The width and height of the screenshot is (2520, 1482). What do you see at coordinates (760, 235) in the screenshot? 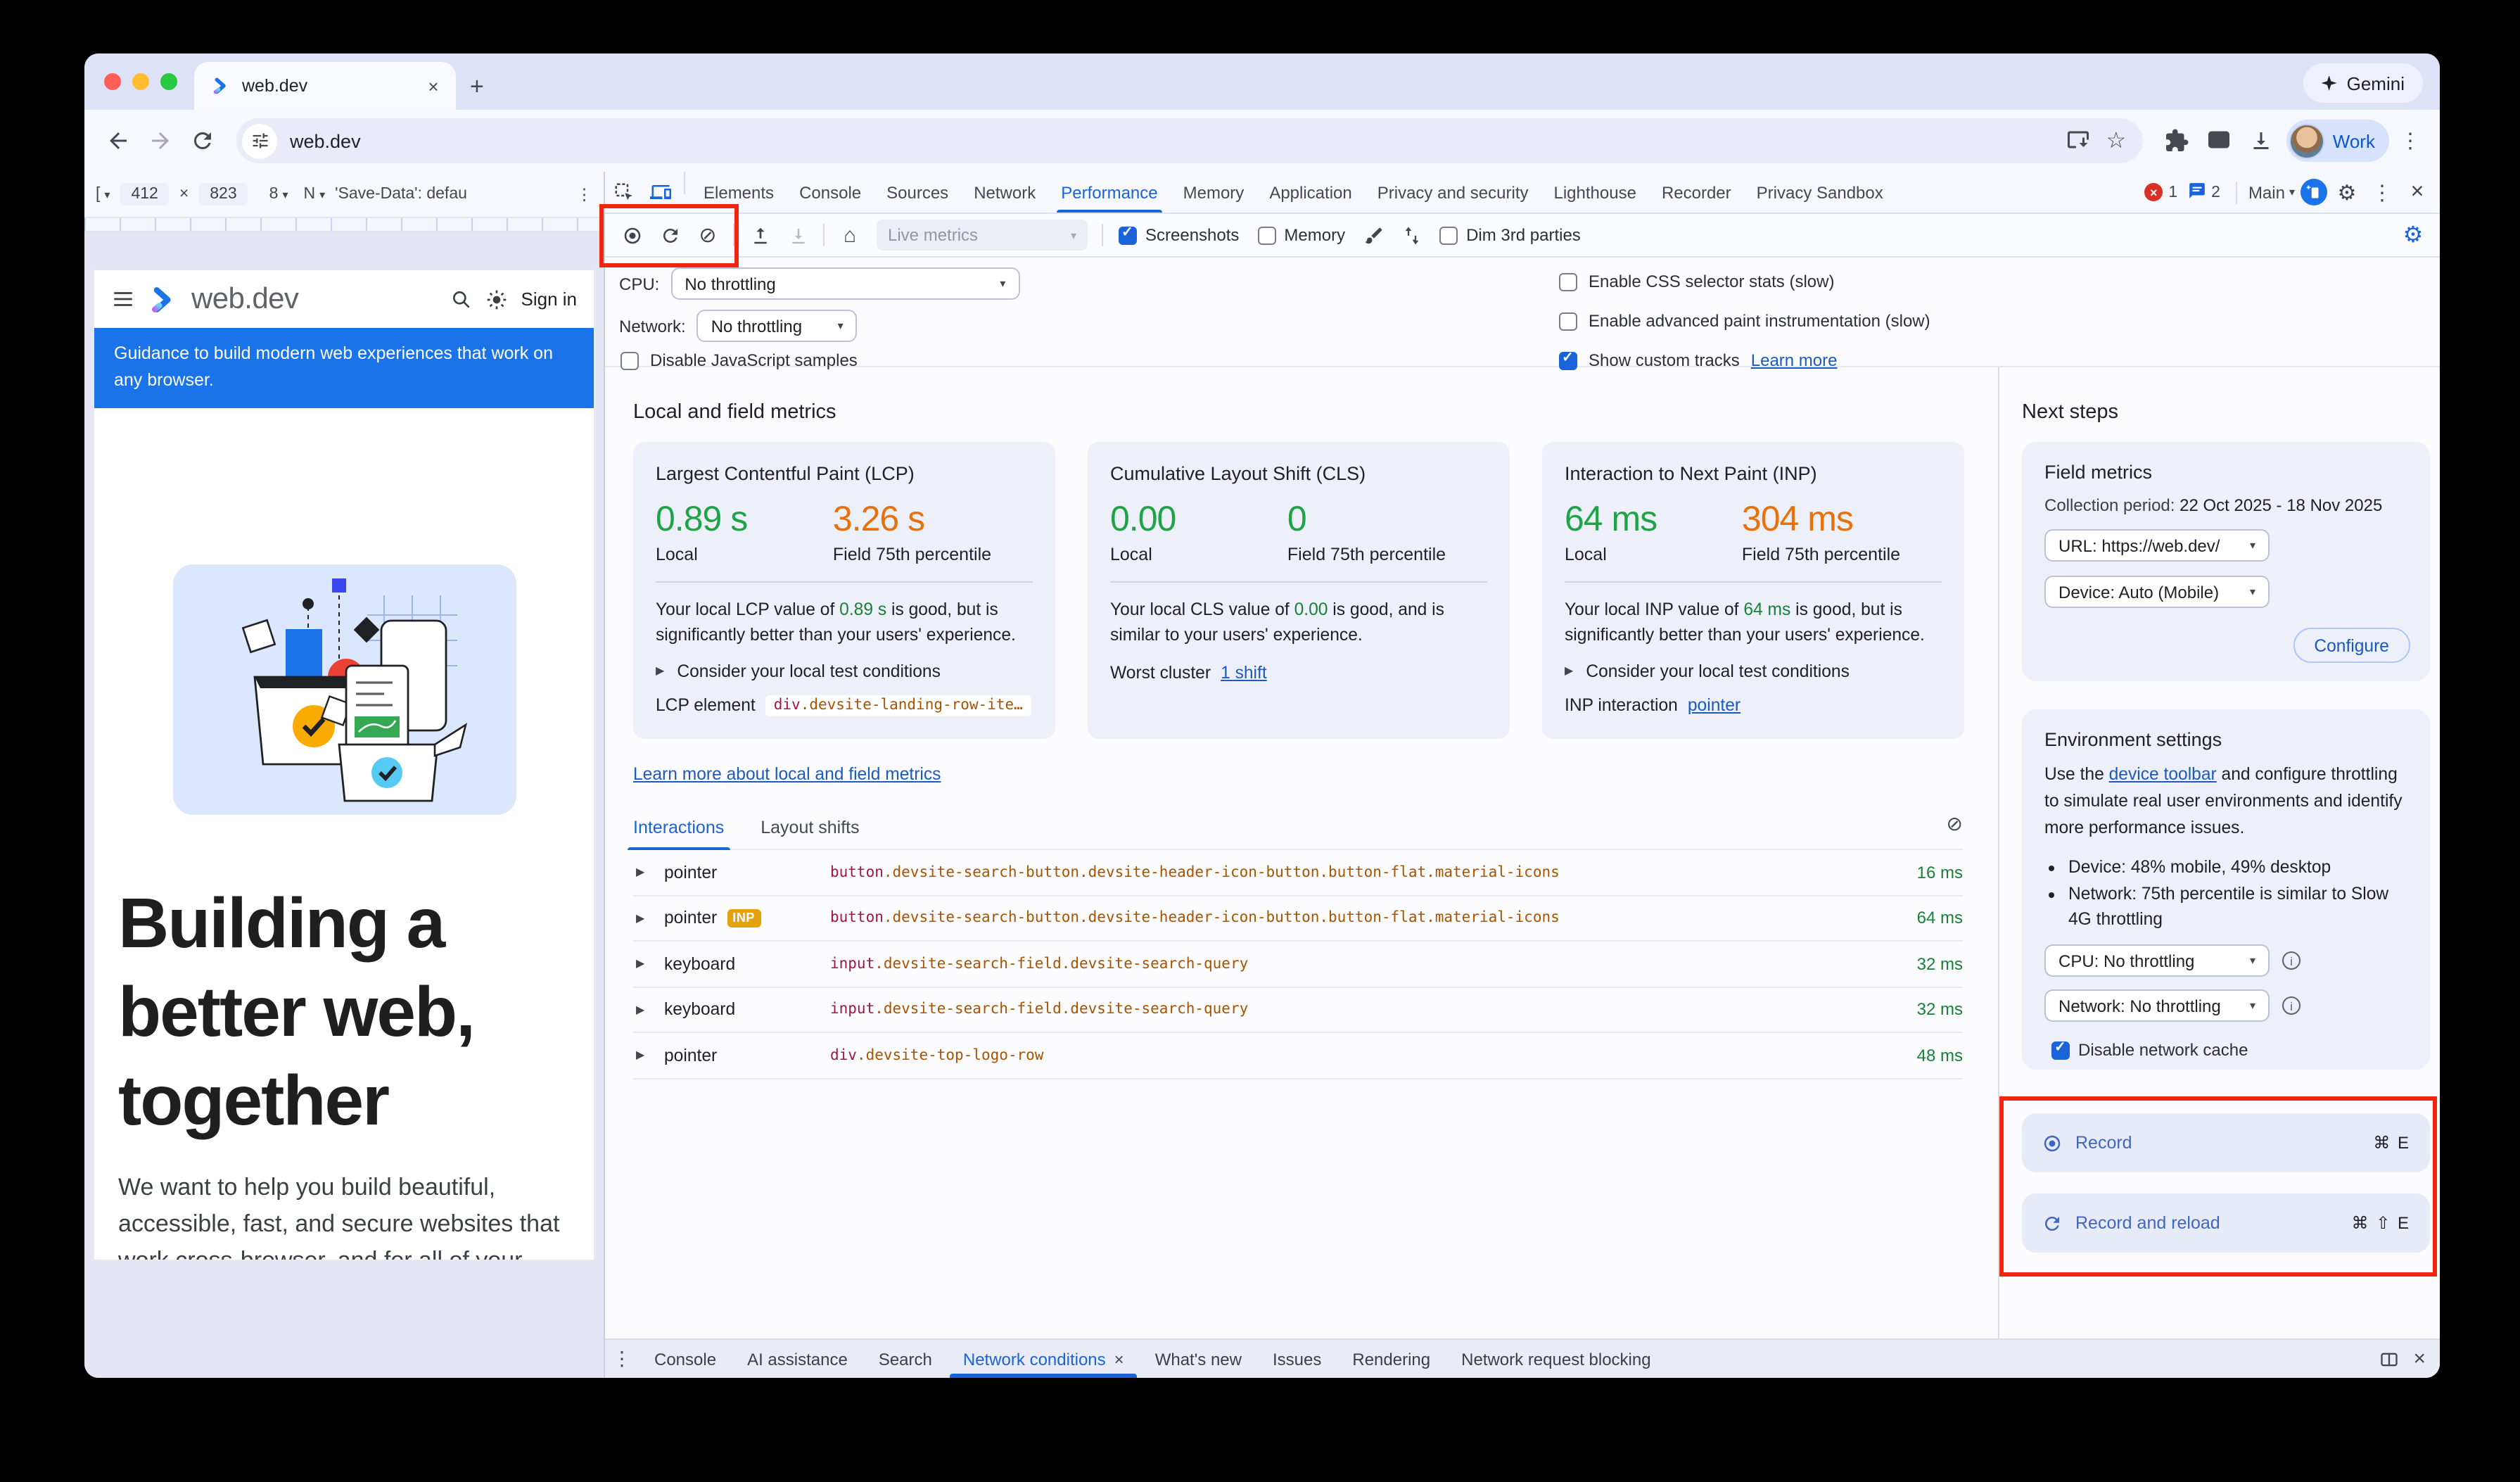
I see `load-profile-icon` at bounding box center [760, 235].